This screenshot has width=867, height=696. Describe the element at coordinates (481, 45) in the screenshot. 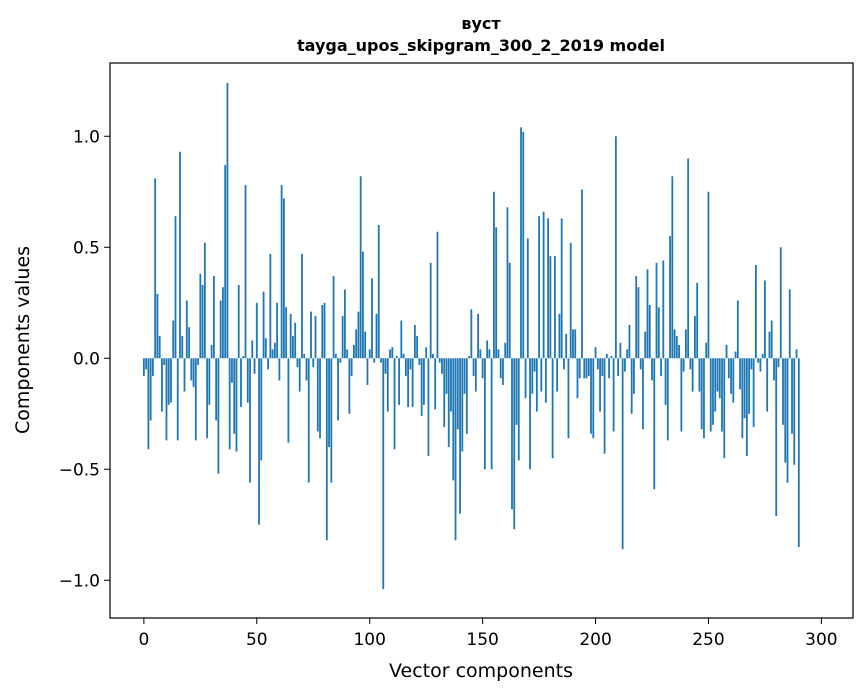

I see `chart-subtitle: tayga_upos_skipgram_300_2_2019 model` at that location.